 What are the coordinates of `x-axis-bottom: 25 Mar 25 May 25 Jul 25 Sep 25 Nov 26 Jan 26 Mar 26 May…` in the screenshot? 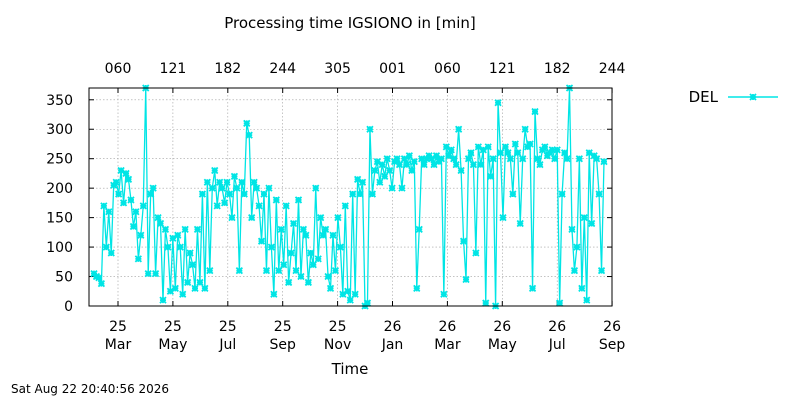 It's located at (365, 327).